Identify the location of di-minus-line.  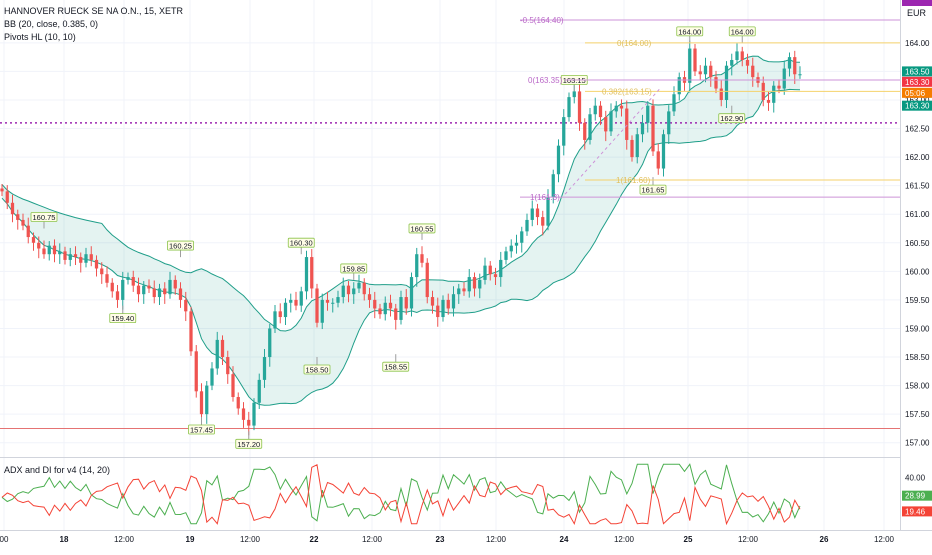
(401, 495).